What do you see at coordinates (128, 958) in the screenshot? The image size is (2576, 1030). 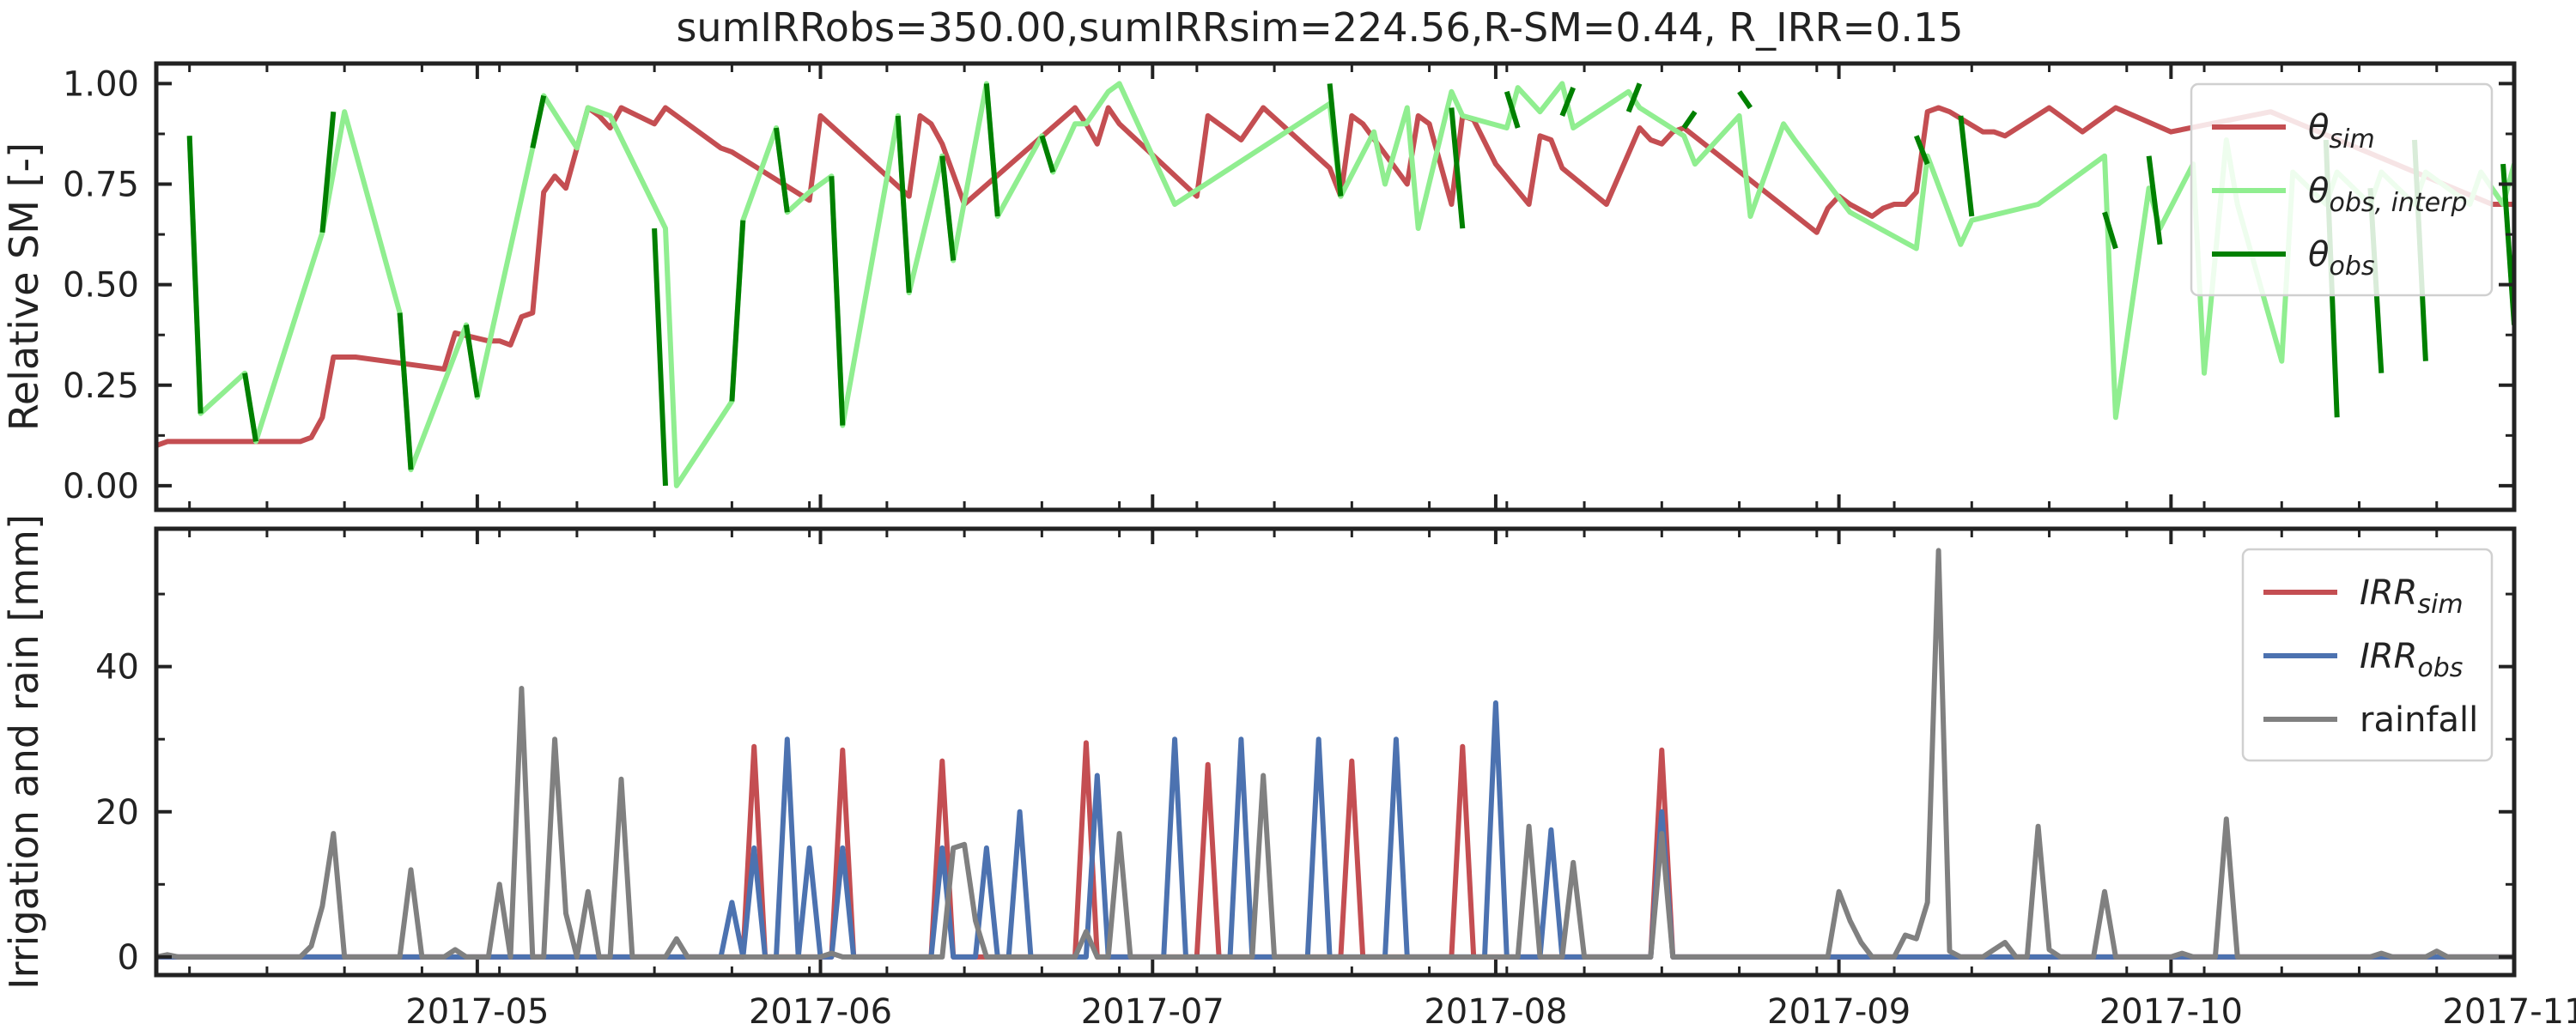 I see `y-tick-label: 0` at bounding box center [128, 958].